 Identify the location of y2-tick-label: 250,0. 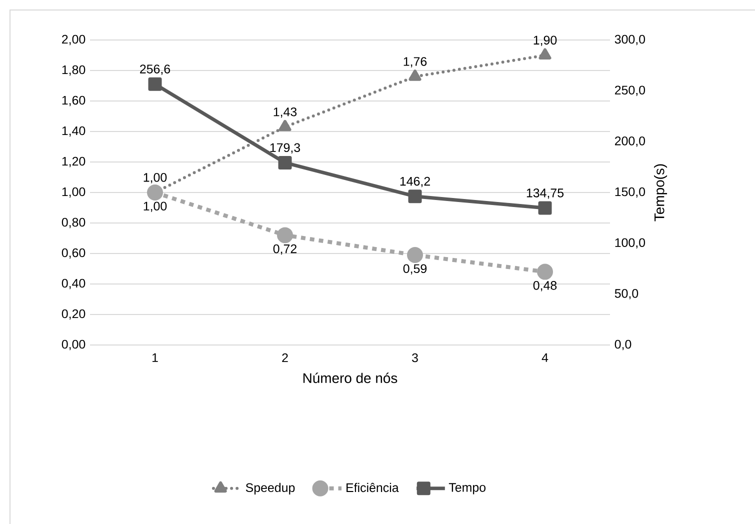
(630, 91).